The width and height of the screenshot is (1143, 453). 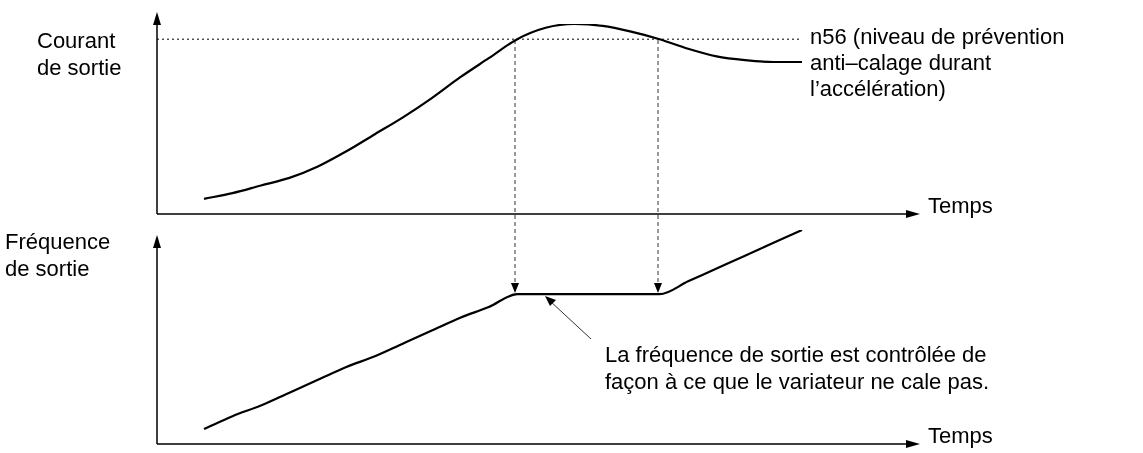 I want to click on y-axis-title: Courant de sortie, so click(x=79, y=54).